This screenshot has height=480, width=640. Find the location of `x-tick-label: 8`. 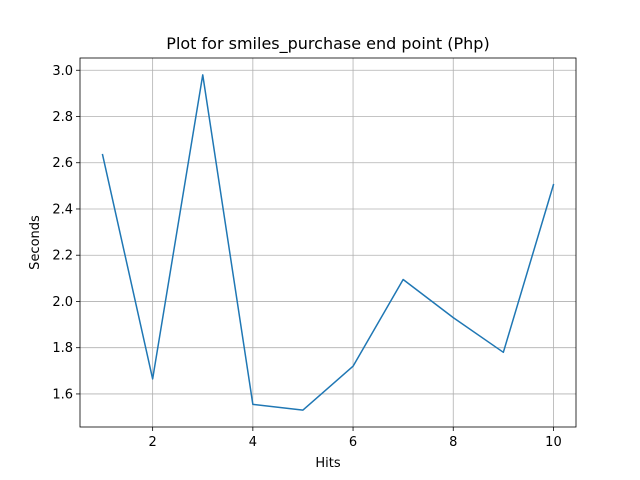

x-tick-label: 8 is located at coordinates (453, 442).